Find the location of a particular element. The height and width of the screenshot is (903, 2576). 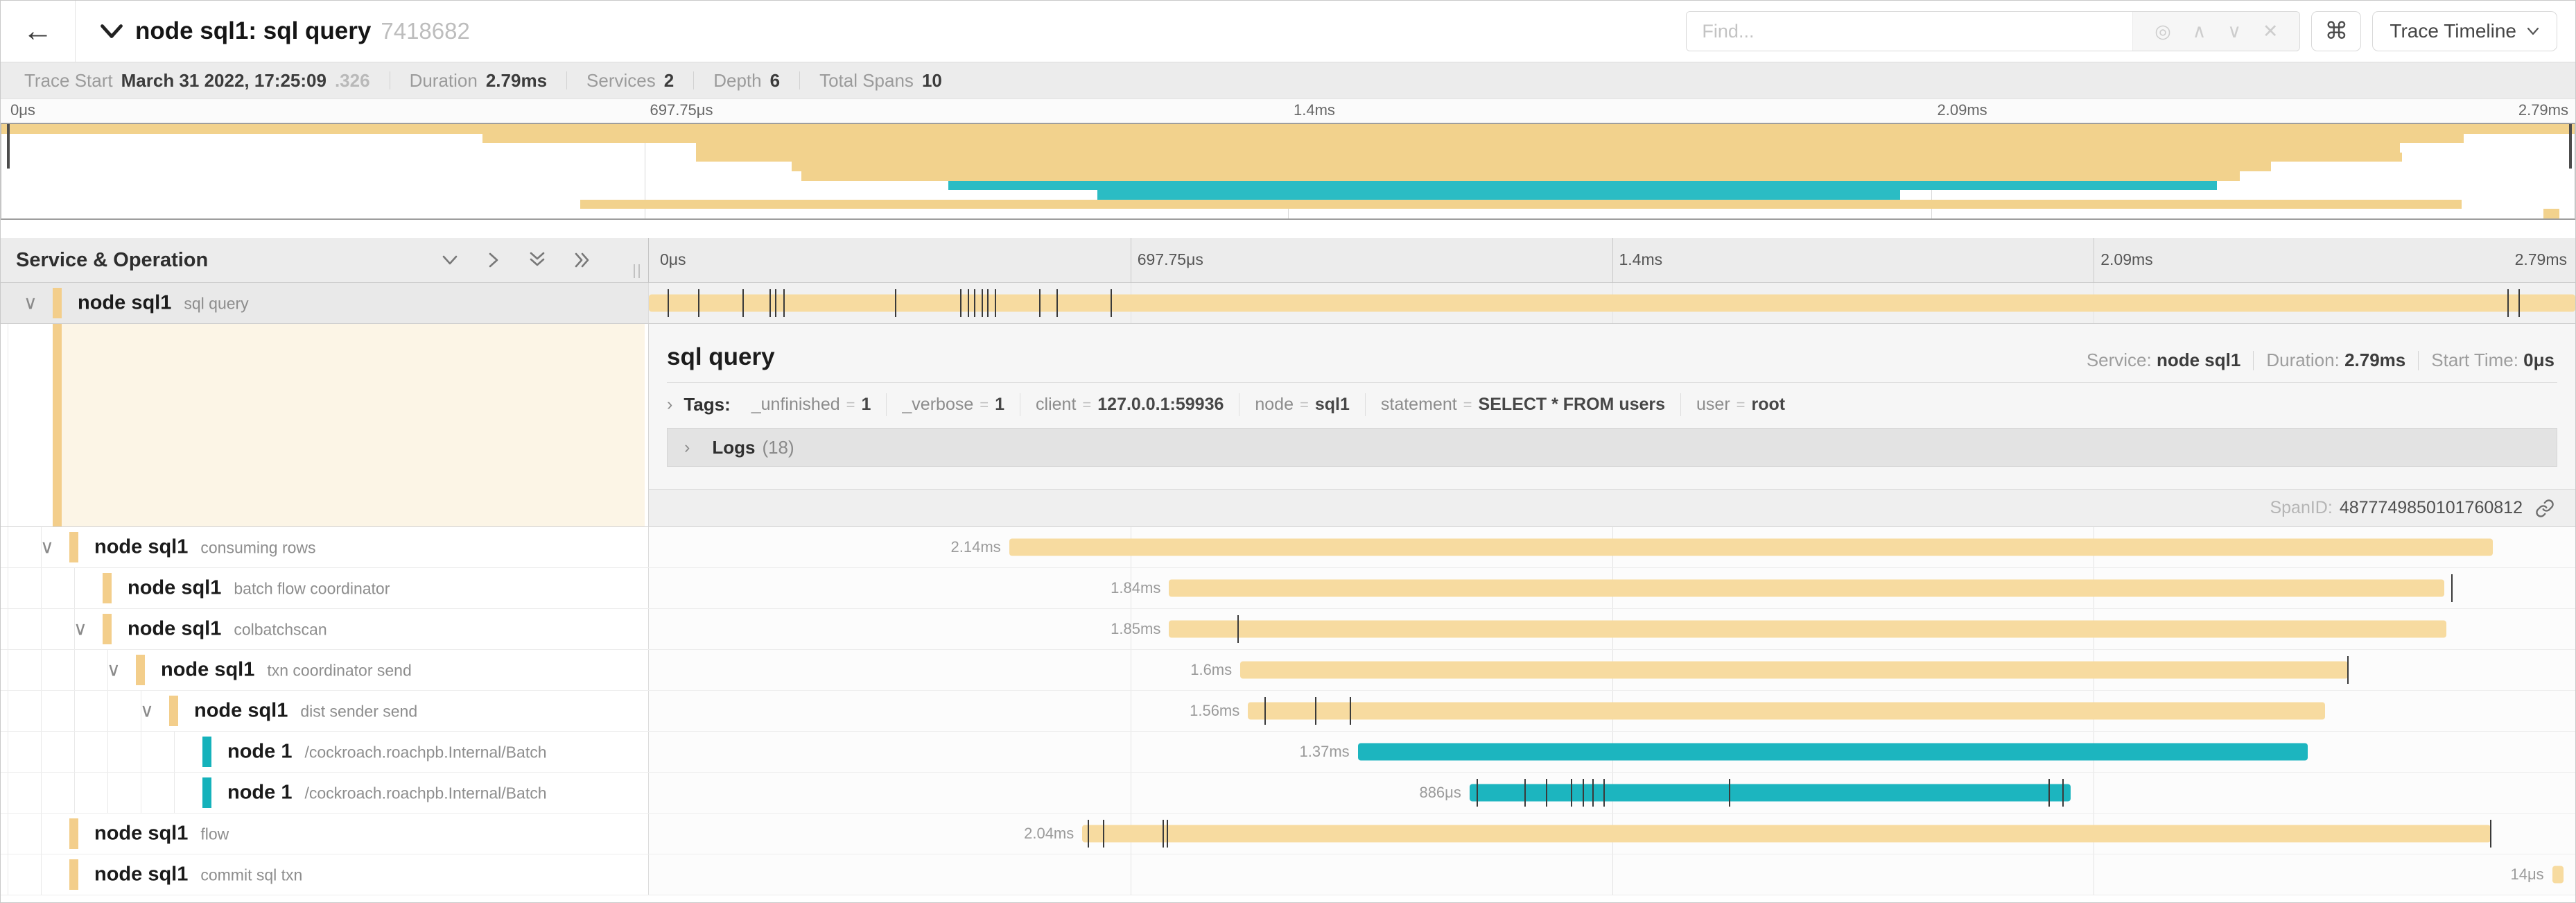

span-row: ∨ node sql1 dist sender send 1.56ms is located at coordinates (1288, 712).